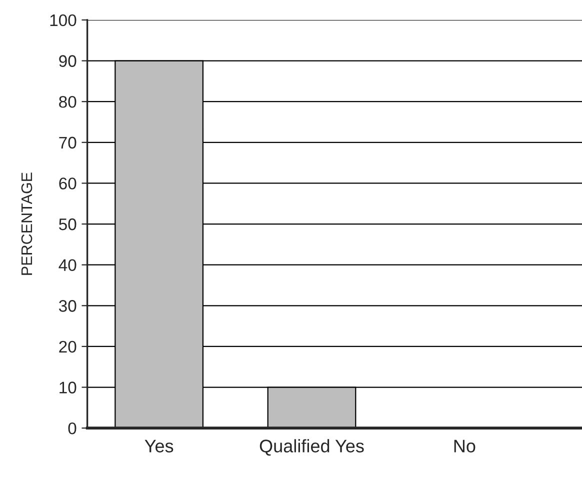 The image size is (582, 487). What do you see at coordinates (159, 446) in the screenshot?
I see `x-tick-label: Yes` at bounding box center [159, 446].